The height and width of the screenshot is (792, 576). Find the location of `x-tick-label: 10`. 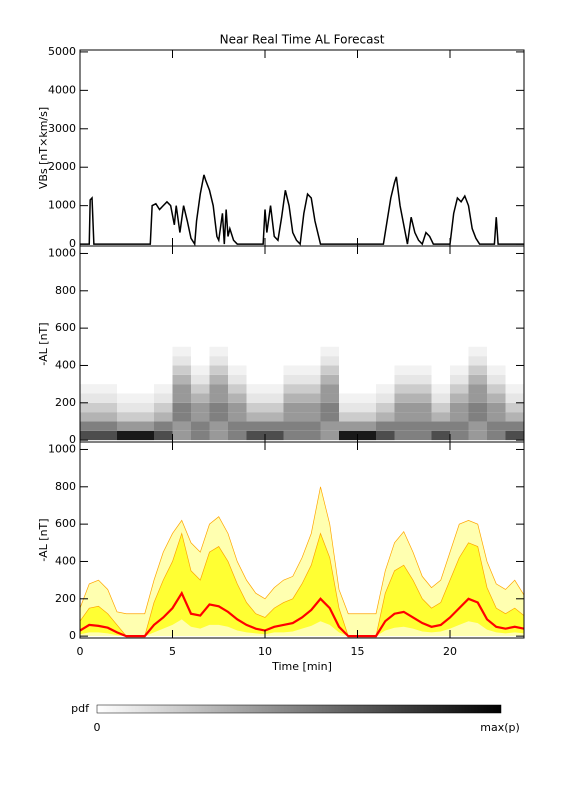

x-tick-label: 10 is located at coordinates (265, 651).